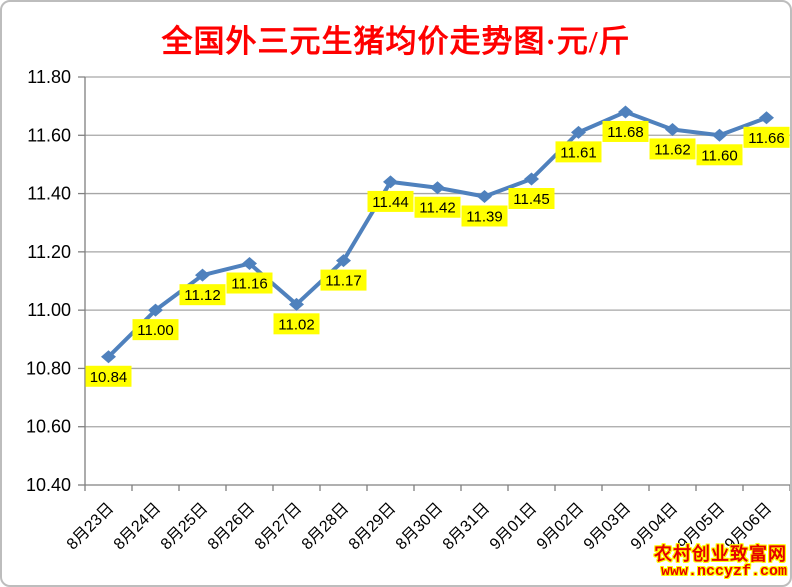  I want to click on x-axis-label: 9月04日, so click(655, 527).